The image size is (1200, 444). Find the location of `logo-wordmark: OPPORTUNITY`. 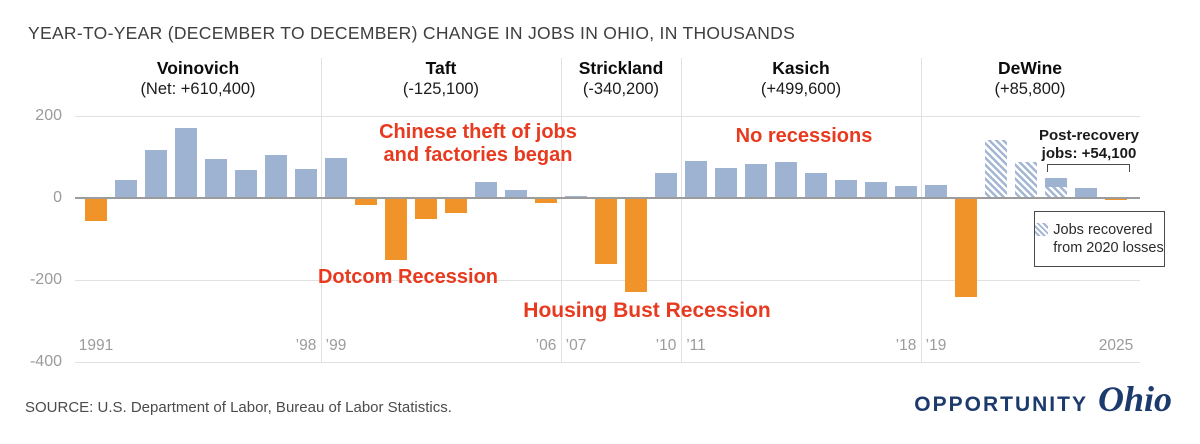

logo-wordmark: OPPORTUNITY is located at coordinates (1001, 404).